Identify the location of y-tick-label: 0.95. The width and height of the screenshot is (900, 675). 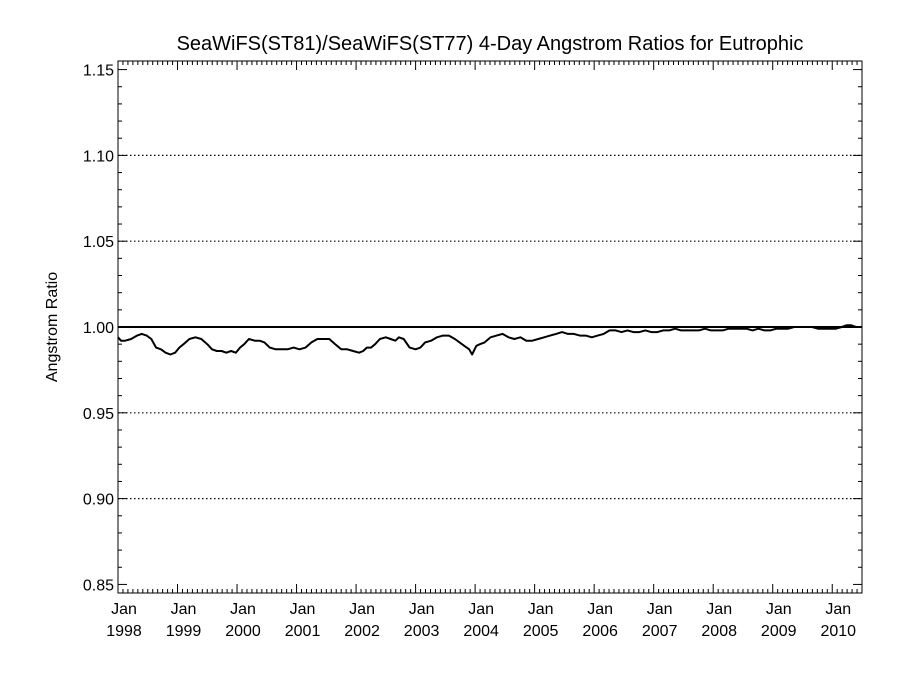
(98, 414).